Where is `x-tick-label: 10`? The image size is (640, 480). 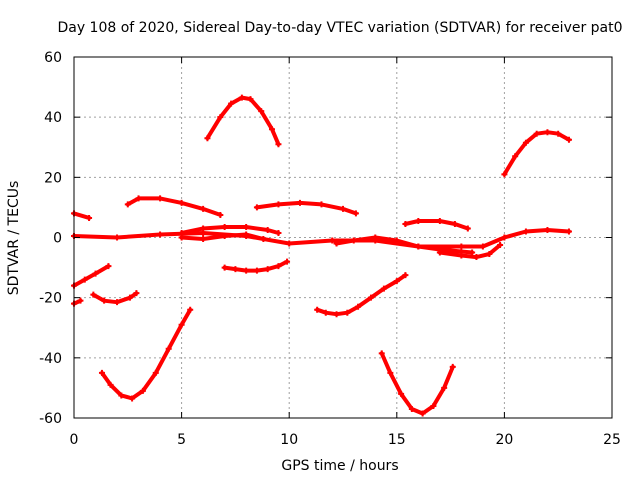
x-tick-label: 10 is located at coordinates (289, 440).